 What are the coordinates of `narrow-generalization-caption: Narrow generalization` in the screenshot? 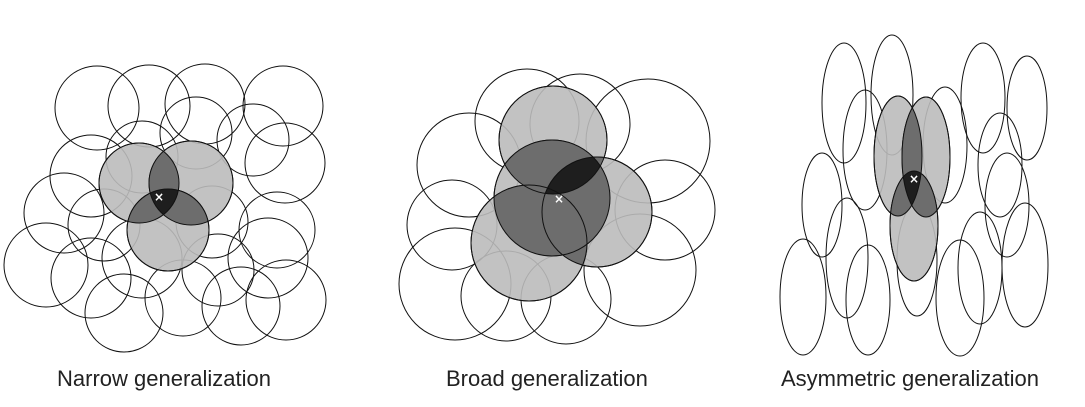 It's located at (164, 378).